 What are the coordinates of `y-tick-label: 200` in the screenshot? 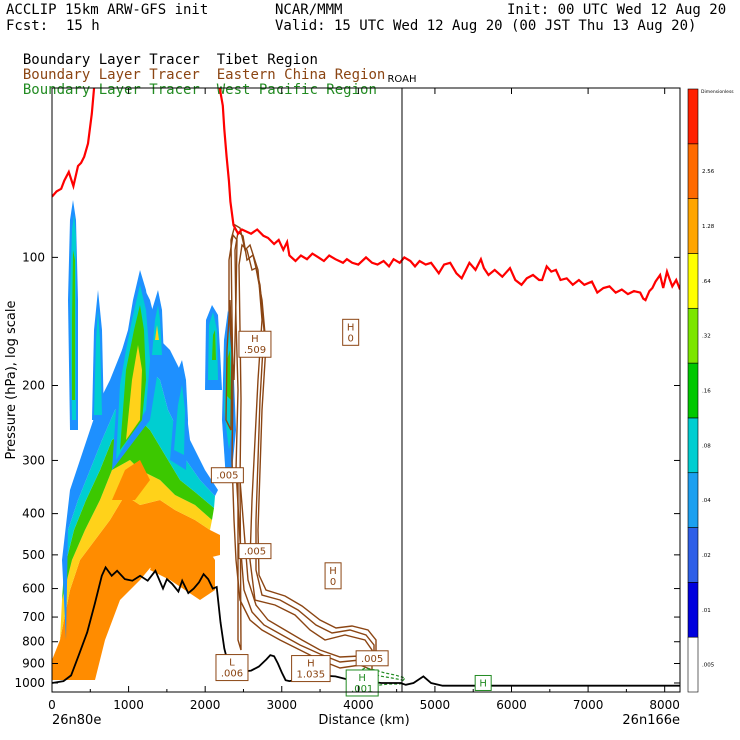 It's located at (33, 385).